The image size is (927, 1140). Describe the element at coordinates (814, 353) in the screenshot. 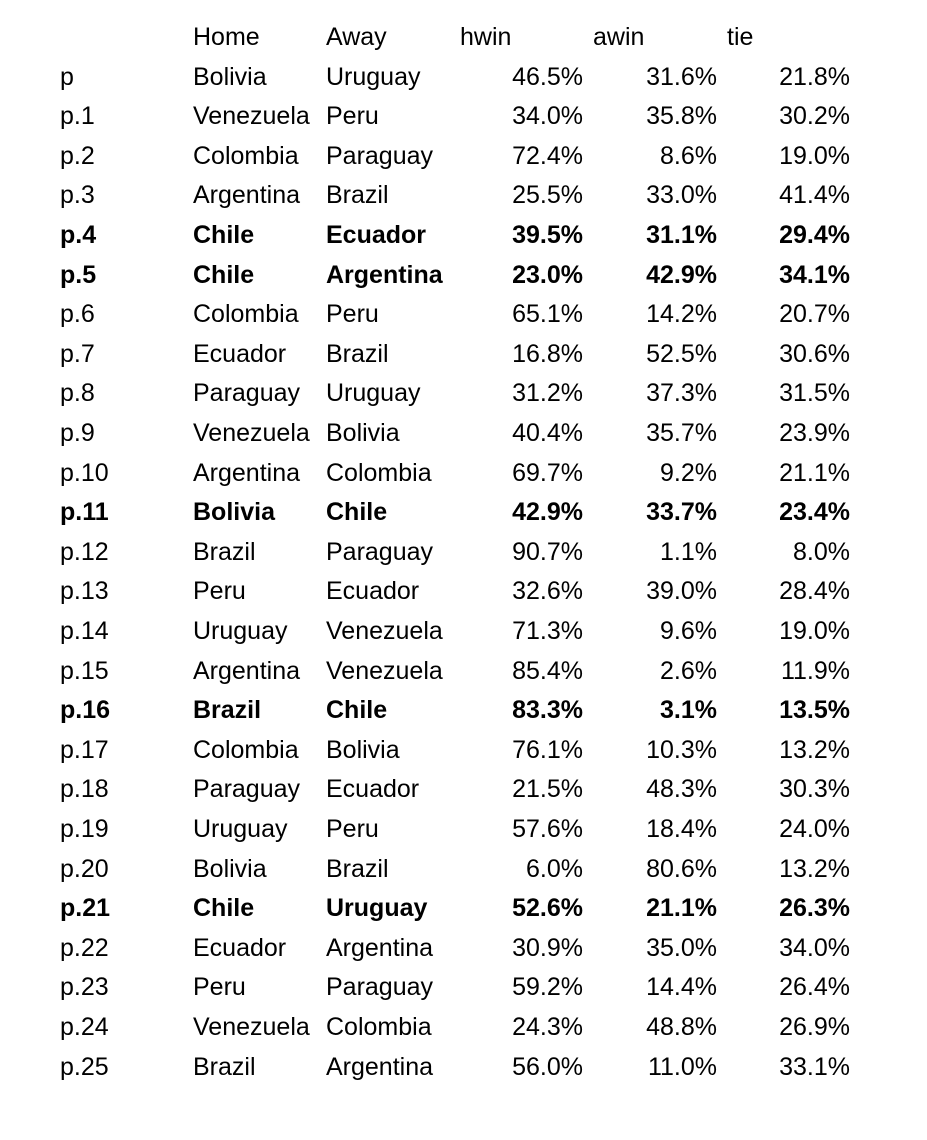

I see `tie-pct: 30.6%` at that location.